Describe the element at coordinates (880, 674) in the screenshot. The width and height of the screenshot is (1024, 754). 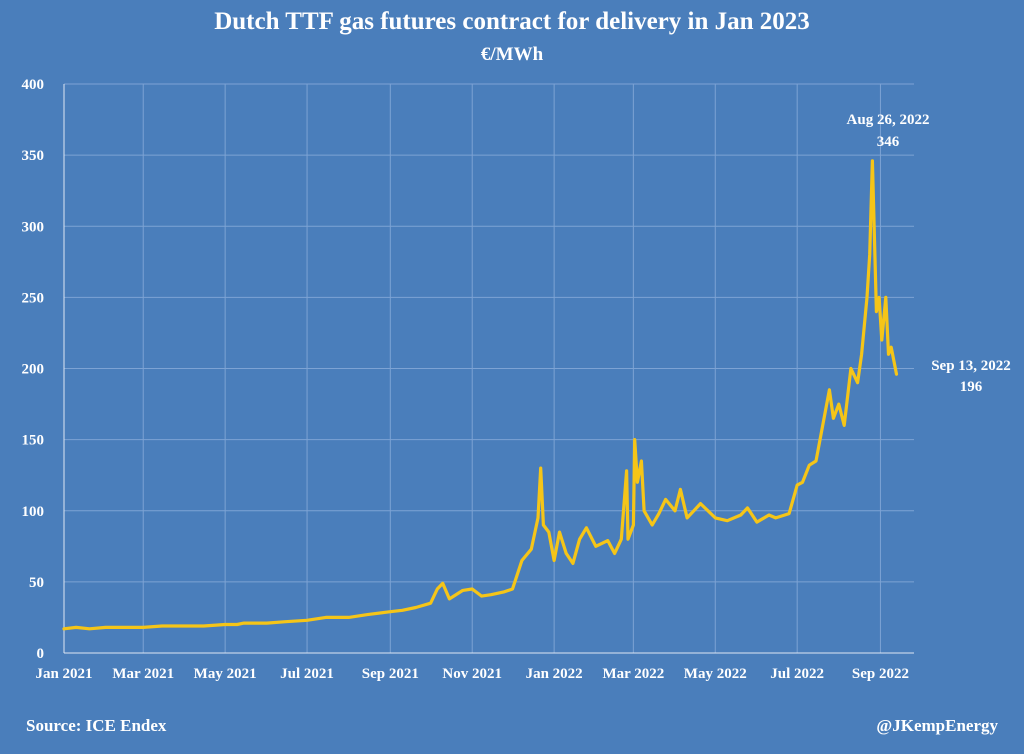
I see `x-tick-label: Sep 2022` at that location.